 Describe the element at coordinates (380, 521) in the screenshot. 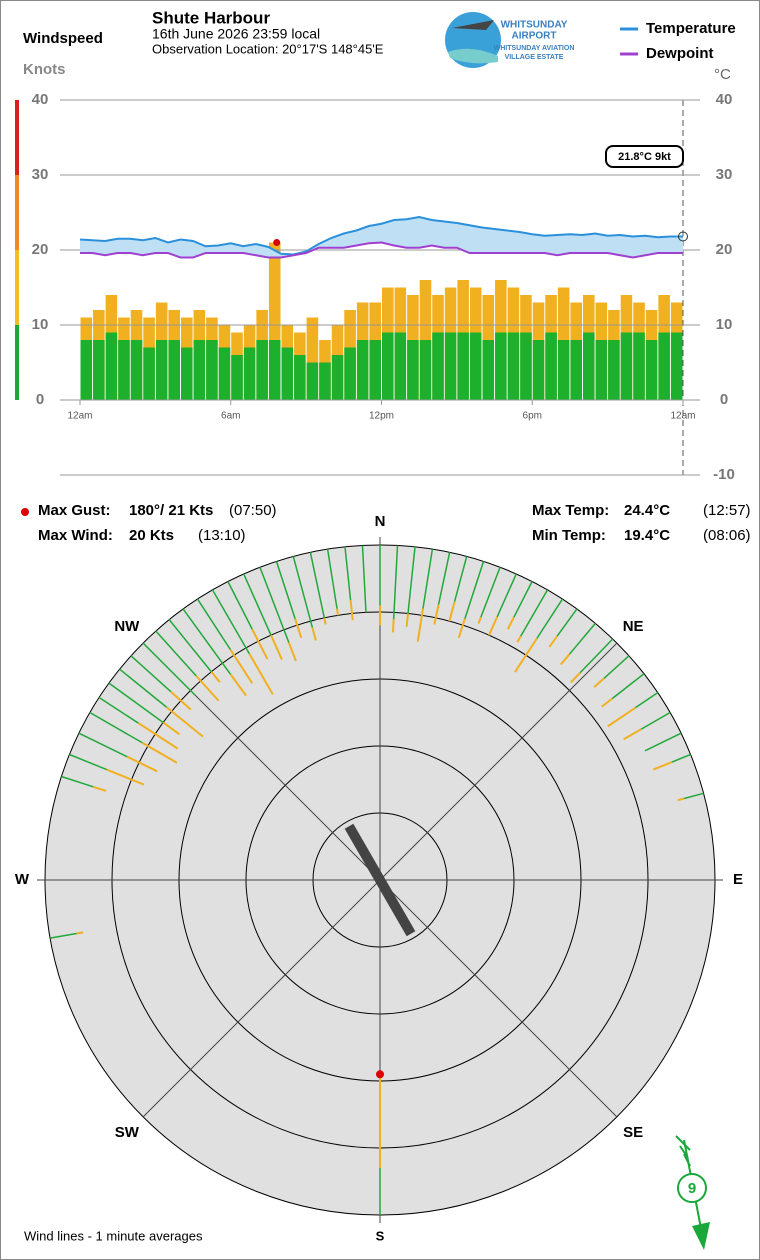

I see `compass-label: N` at that location.